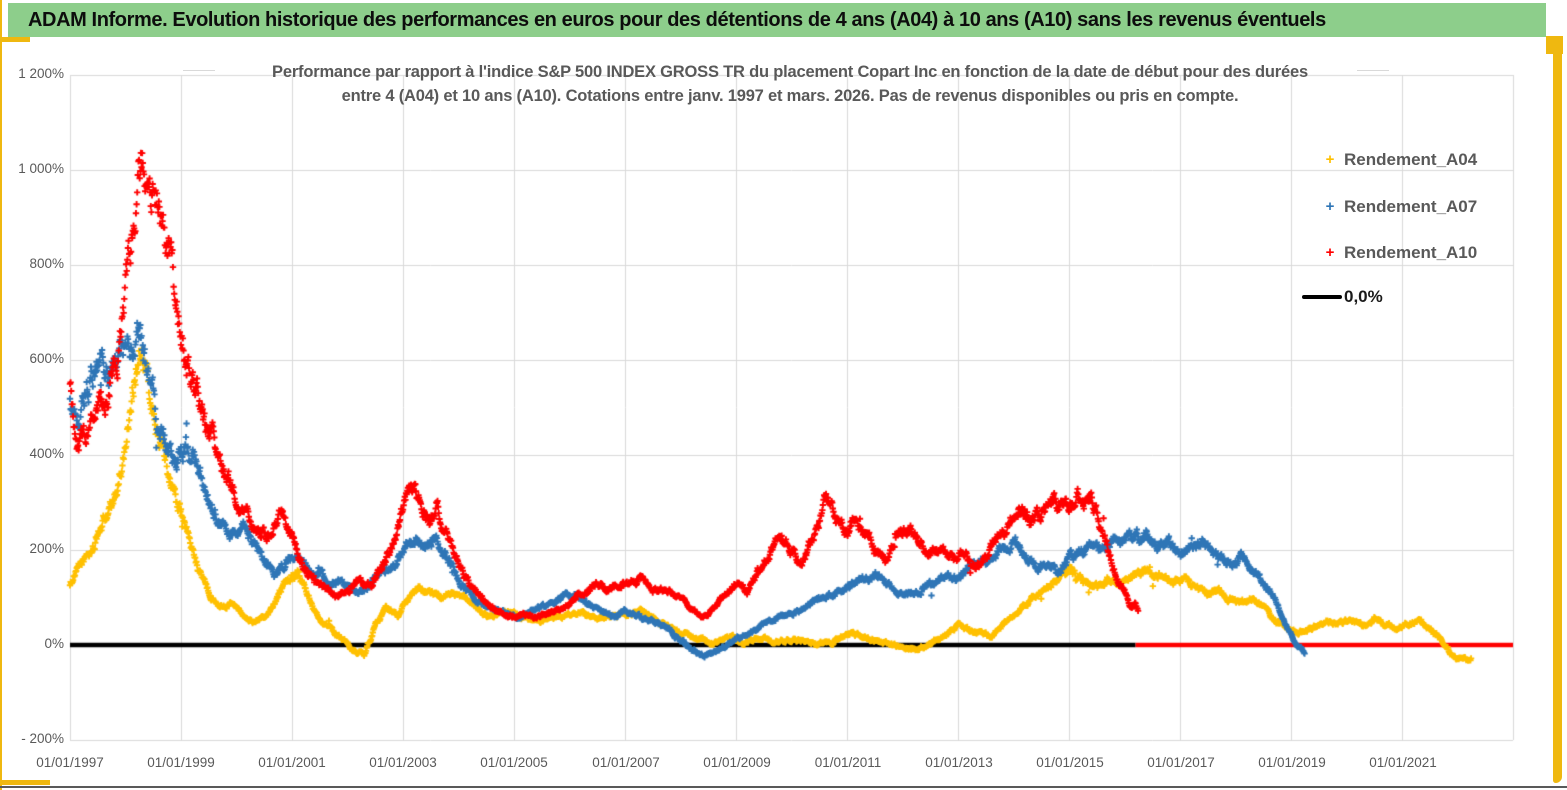 Image resolution: width=1567 pixels, height=790 pixels. Describe the element at coordinates (292, 762) in the screenshot. I see `x-tick-label: 01/01/2001` at that location.